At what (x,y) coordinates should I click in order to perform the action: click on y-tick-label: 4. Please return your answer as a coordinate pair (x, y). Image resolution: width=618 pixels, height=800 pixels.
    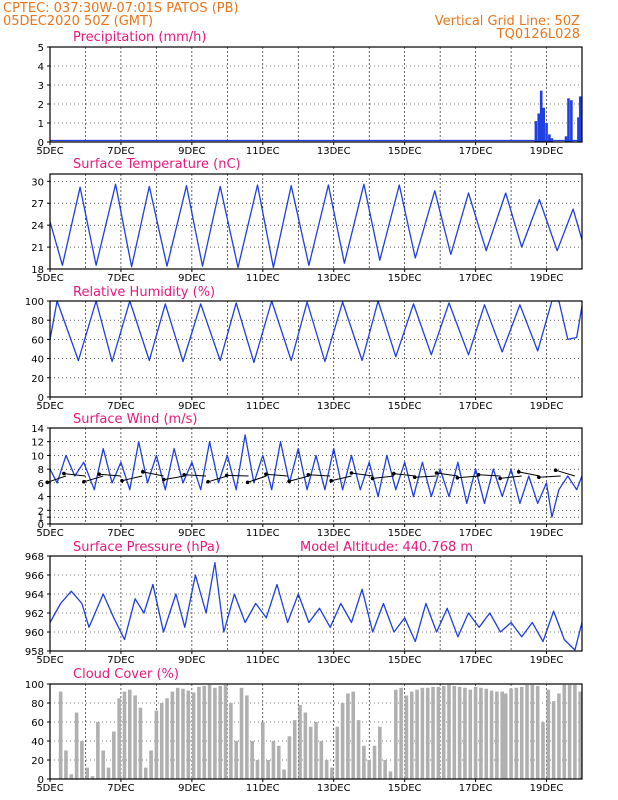
    Looking at the image, I should click on (41, 67).